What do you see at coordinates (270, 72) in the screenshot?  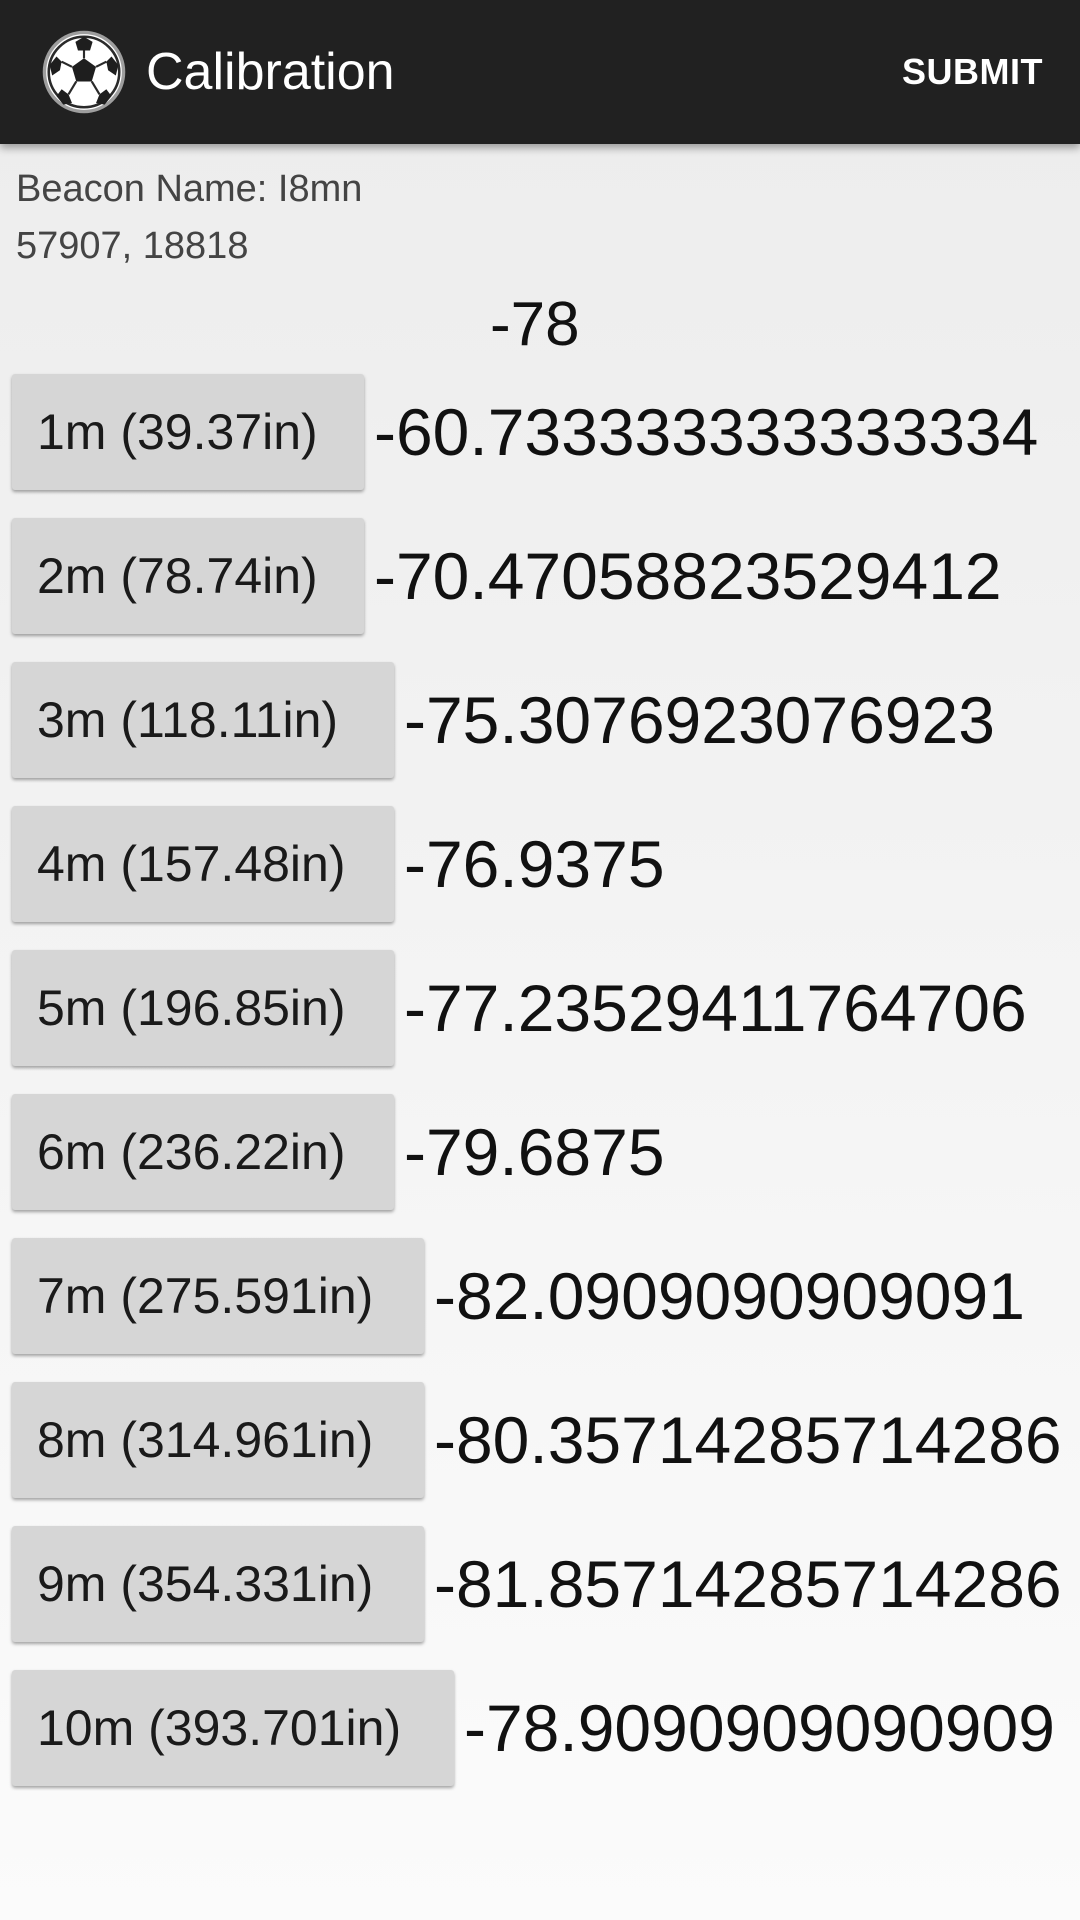 I see `app-title: Calibration` at bounding box center [270, 72].